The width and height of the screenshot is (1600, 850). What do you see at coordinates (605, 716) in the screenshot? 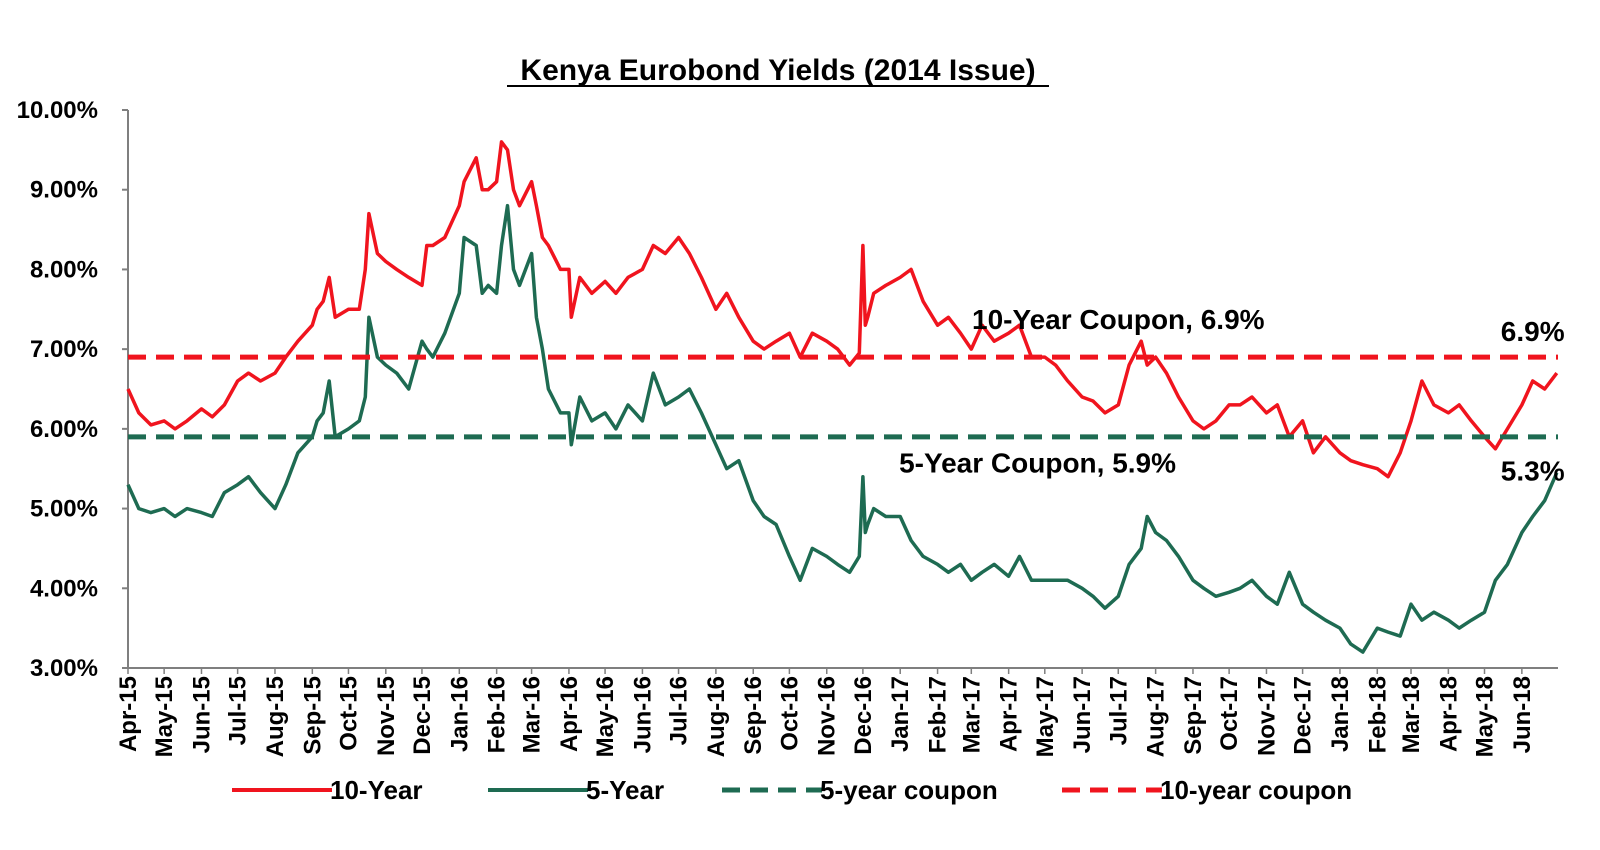
I see `x-tick-label: May-16` at bounding box center [605, 716].